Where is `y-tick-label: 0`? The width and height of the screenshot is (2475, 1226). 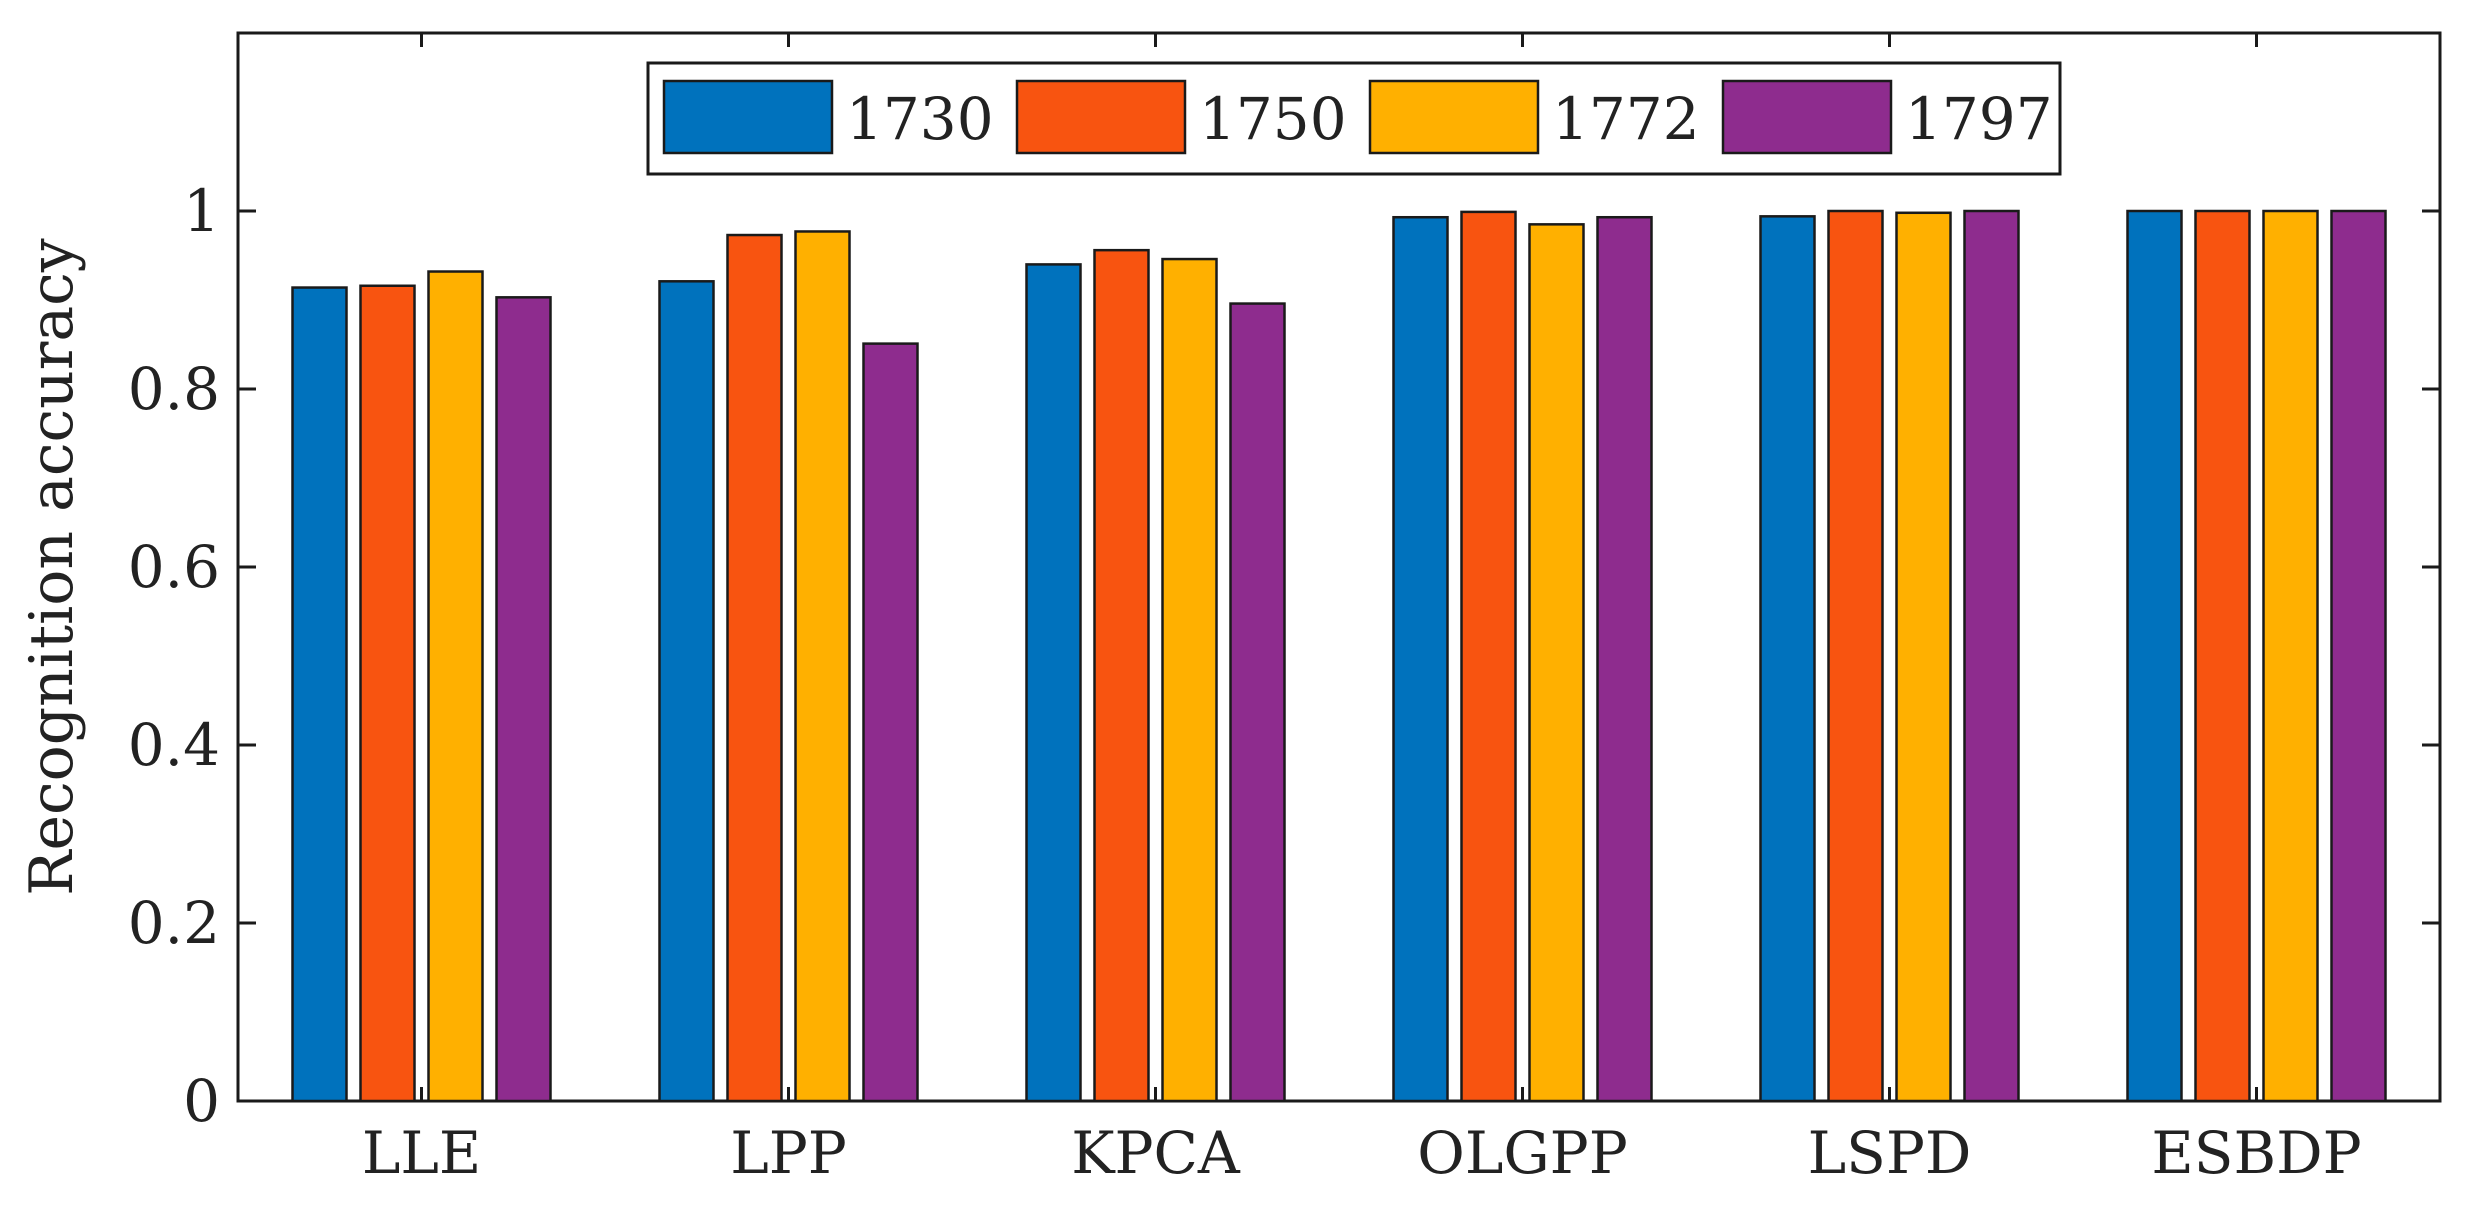
y-tick-label: 0 is located at coordinates (201, 1101).